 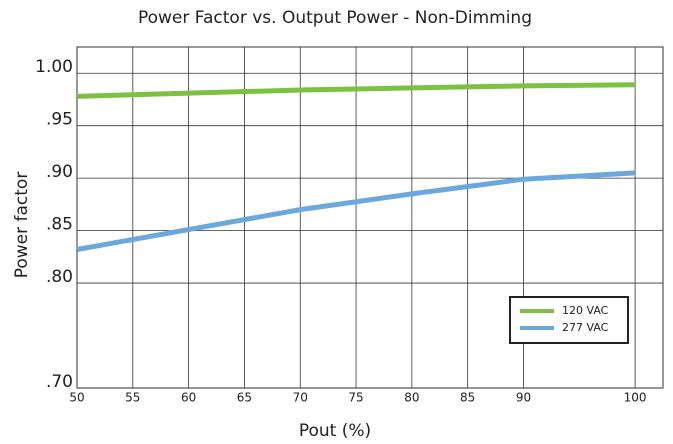 I want to click on legend-label: 277 VAC, so click(x=585, y=327).